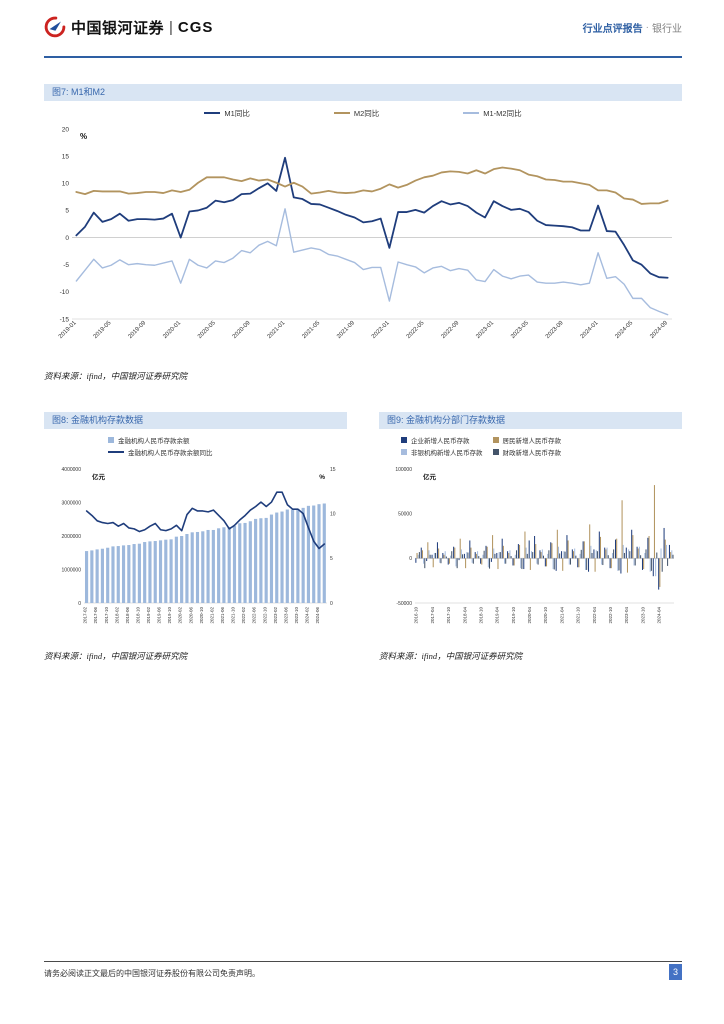  What do you see at coordinates (561, 614) in the screenshot?
I see `svg-text: 2021-04` at bounding box center [561, 614].